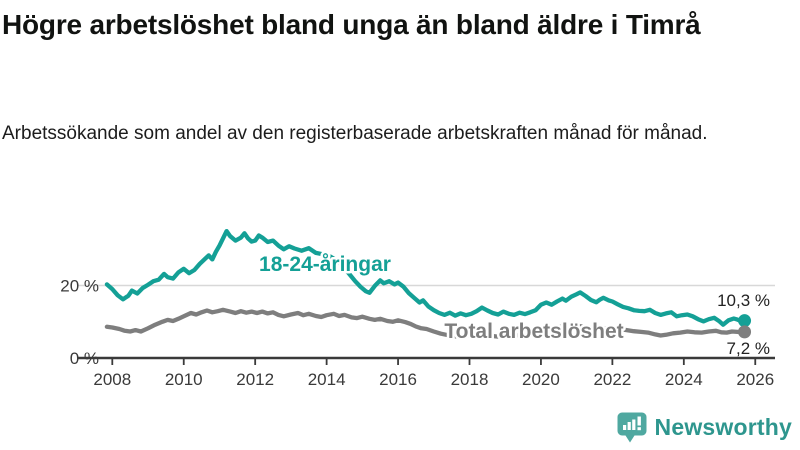 This screenshot has height=450, width=800. What do you see at coordinates (748, 348) in the screenshot?
I see `series-end-value-label: 7,2 %` at bounding box center [748, 348].